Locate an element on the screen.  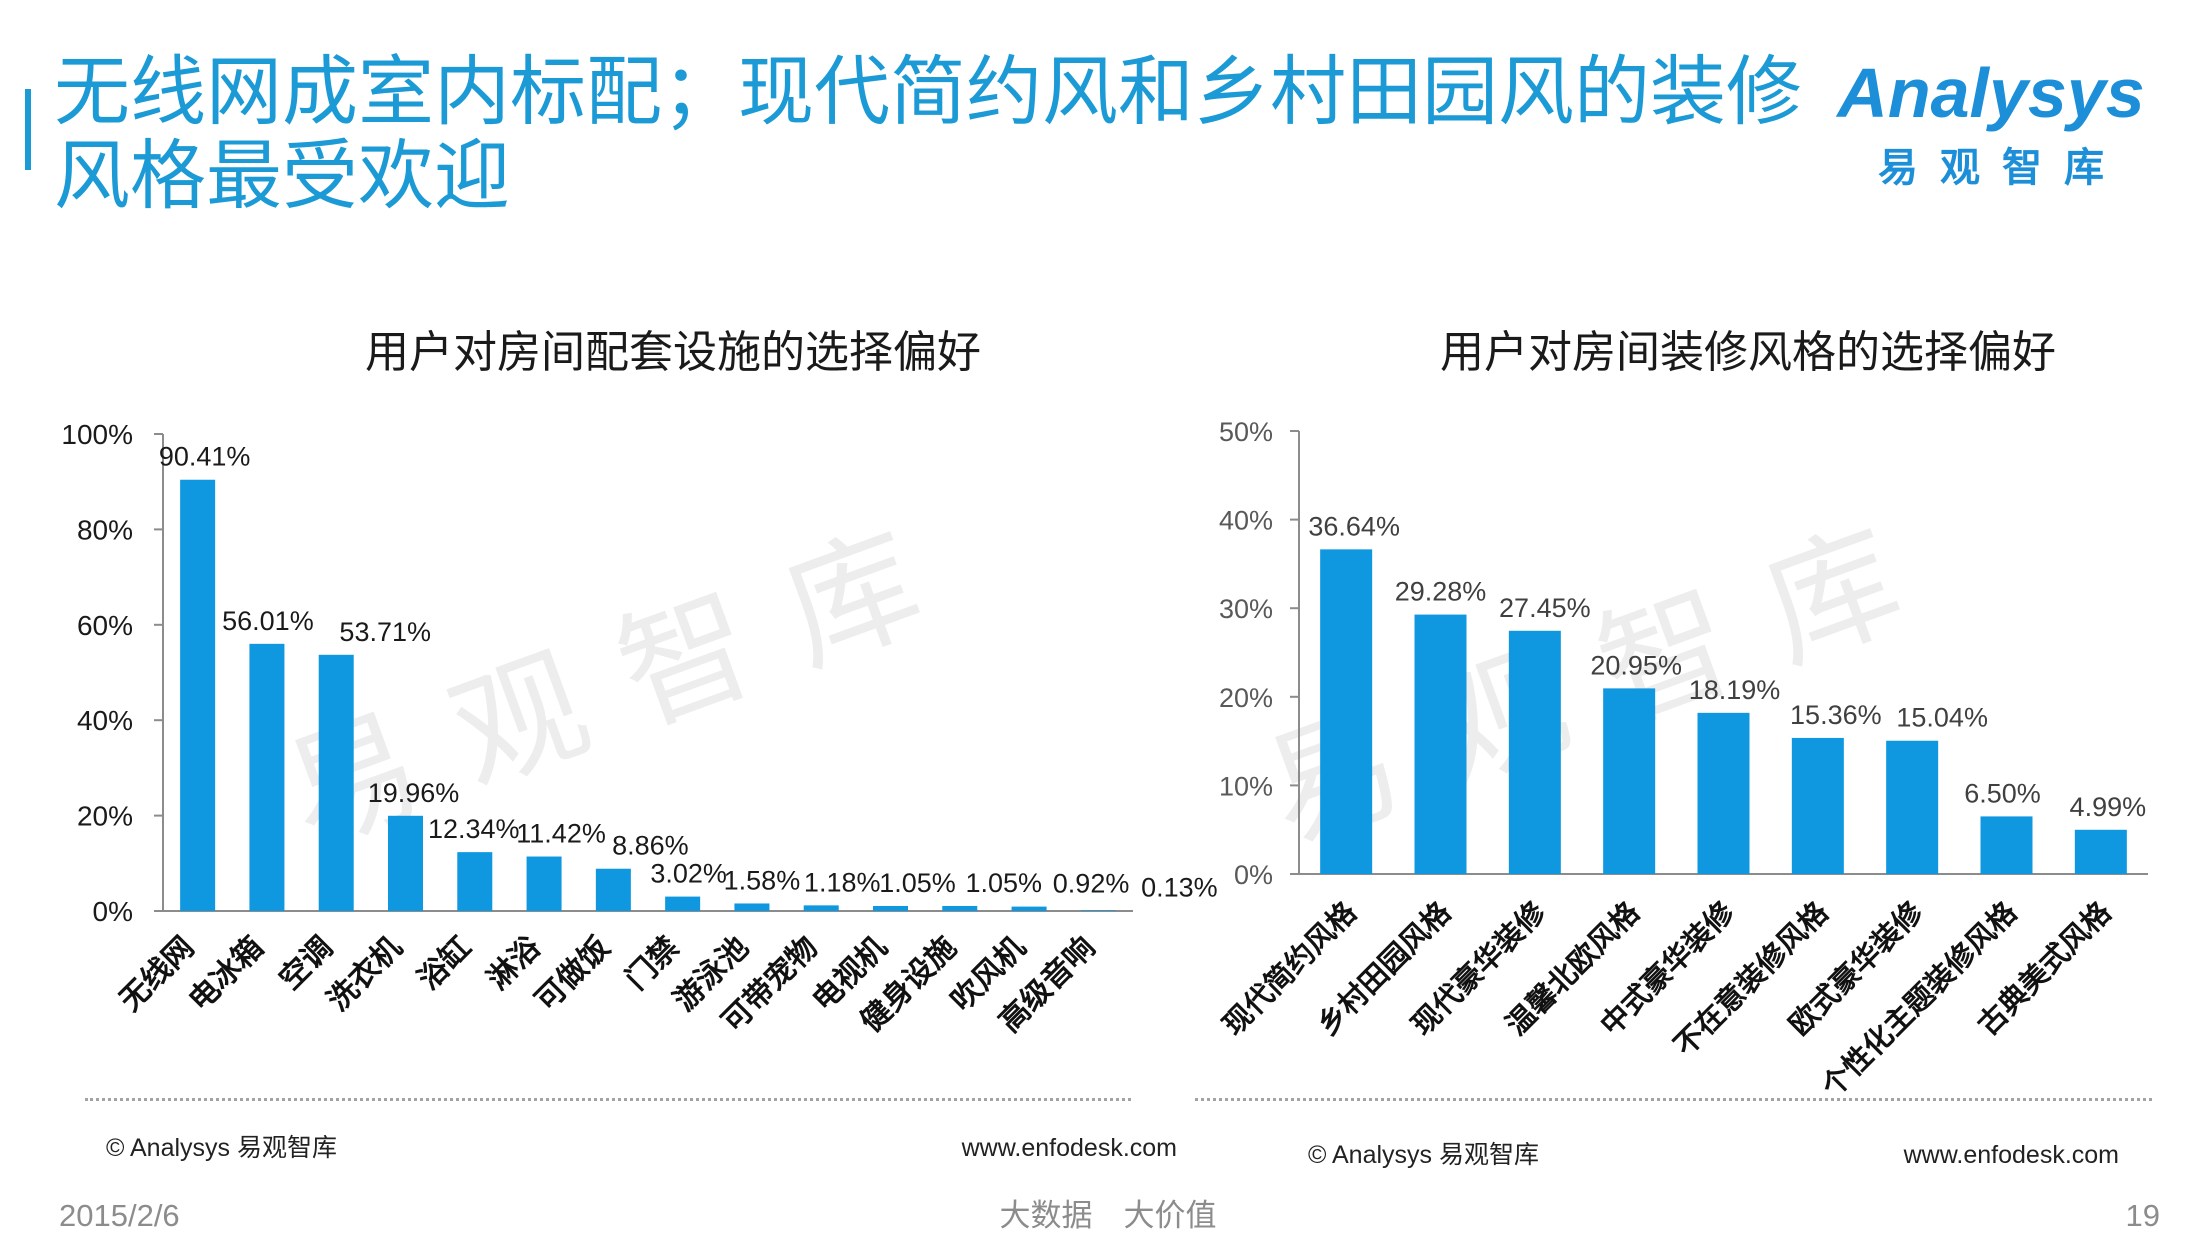
chart-title: 用户对房间装修风格的选择偏好 is located at coordinates (1748, 352).